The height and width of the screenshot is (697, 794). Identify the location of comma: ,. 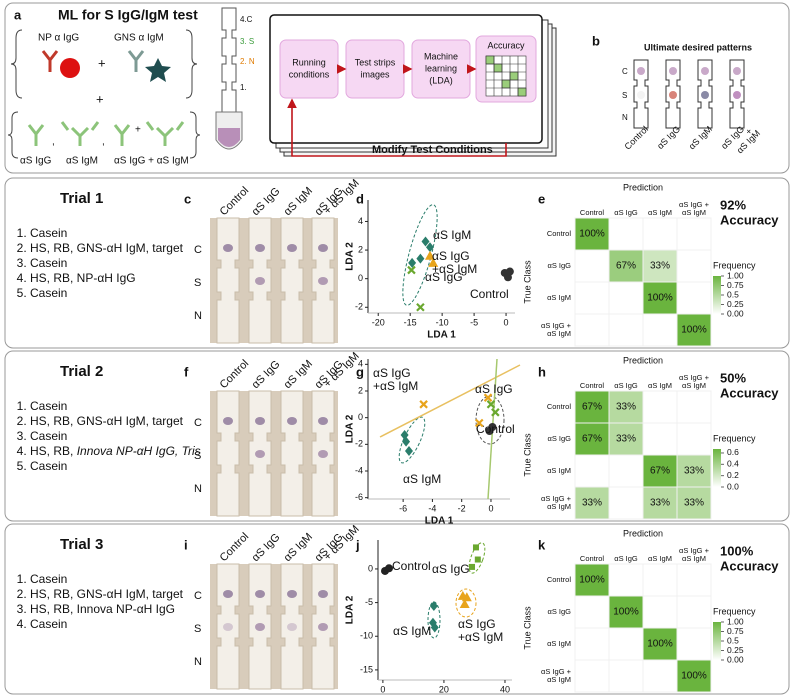
(103, 142).